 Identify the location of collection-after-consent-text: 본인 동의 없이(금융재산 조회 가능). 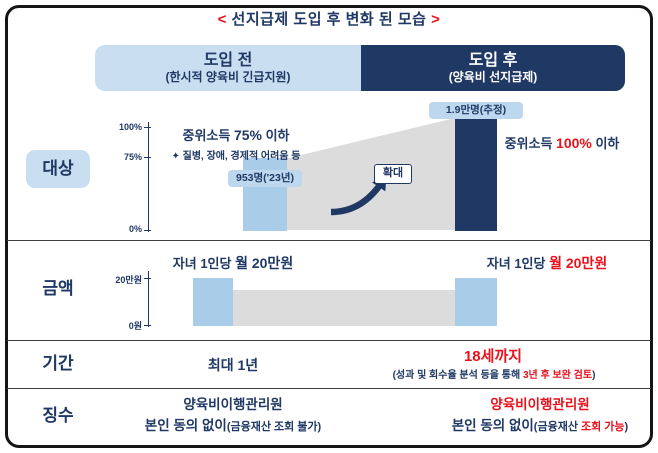
(540, 424).